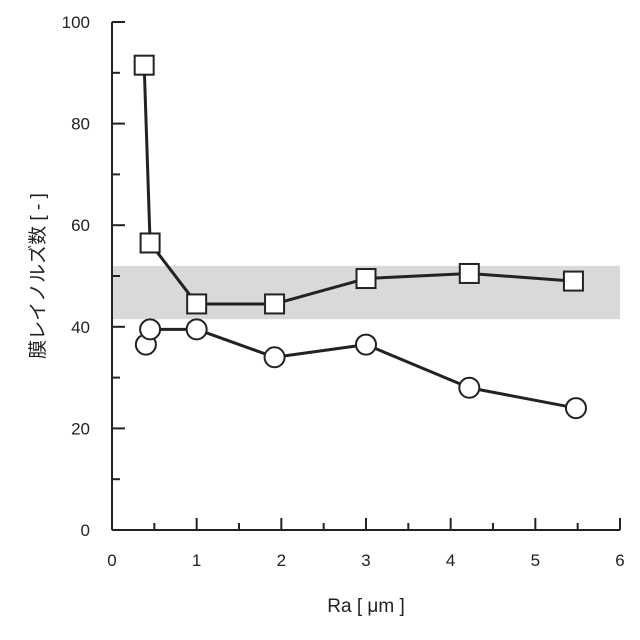 The width and height of the screenshot is (640, 640). What do you see at coordinates (80, 428) in the screenshot?
I see `y-tick-label: 20` at bounding box center [80, 428].